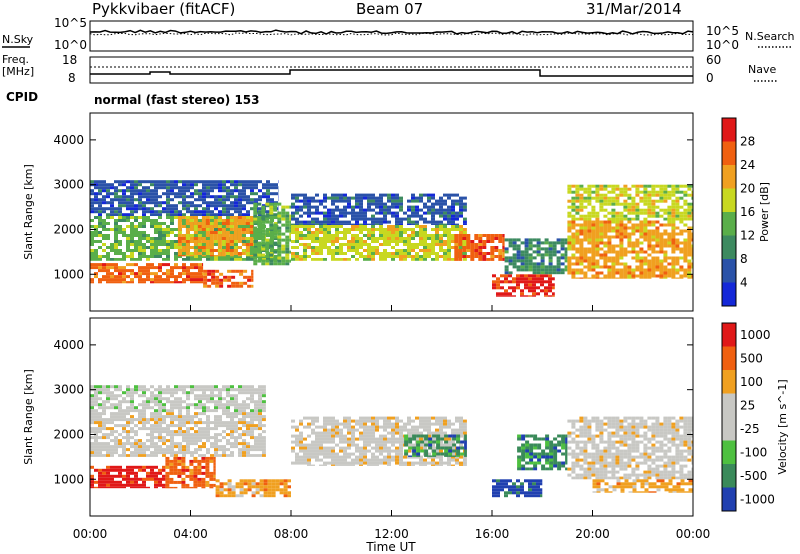 This screenshot has width=800, height=554. I want to click on power-colorbar-tick: 12, so click(747, 236).